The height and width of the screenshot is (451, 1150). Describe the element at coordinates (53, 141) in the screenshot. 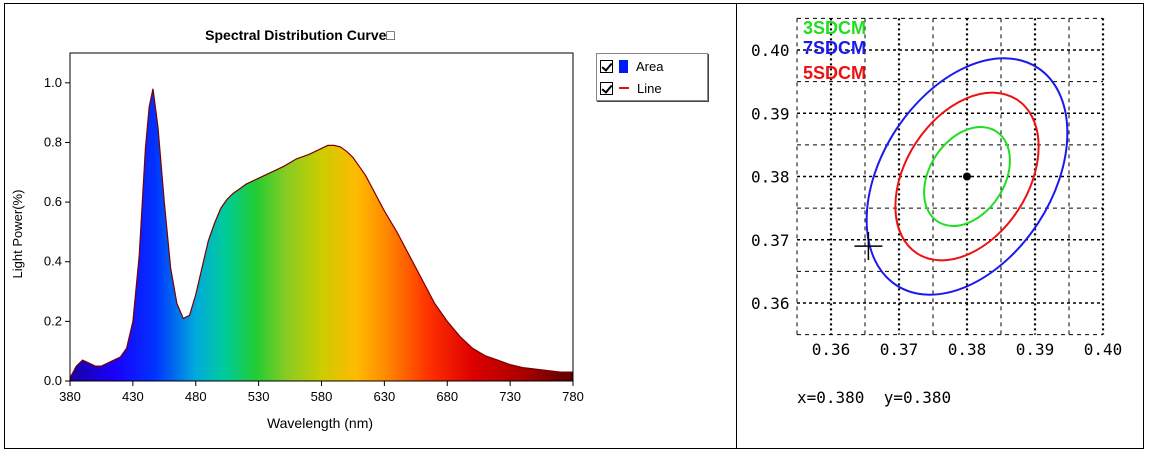

I see `y-tick-label: 0.8` at that location.